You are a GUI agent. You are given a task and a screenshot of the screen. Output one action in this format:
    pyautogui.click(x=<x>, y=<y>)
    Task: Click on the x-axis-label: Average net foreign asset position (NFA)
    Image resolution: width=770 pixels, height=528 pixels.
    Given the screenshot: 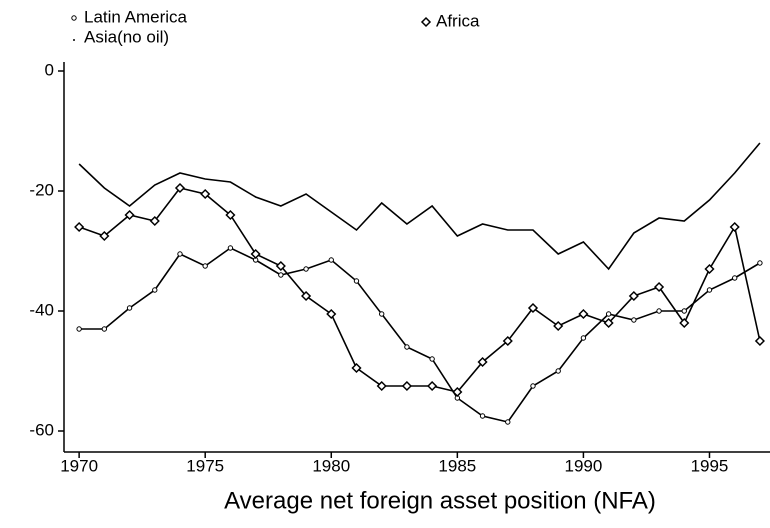 What is the action you would take?
    pyautogui.click(x=440, y=500)
    